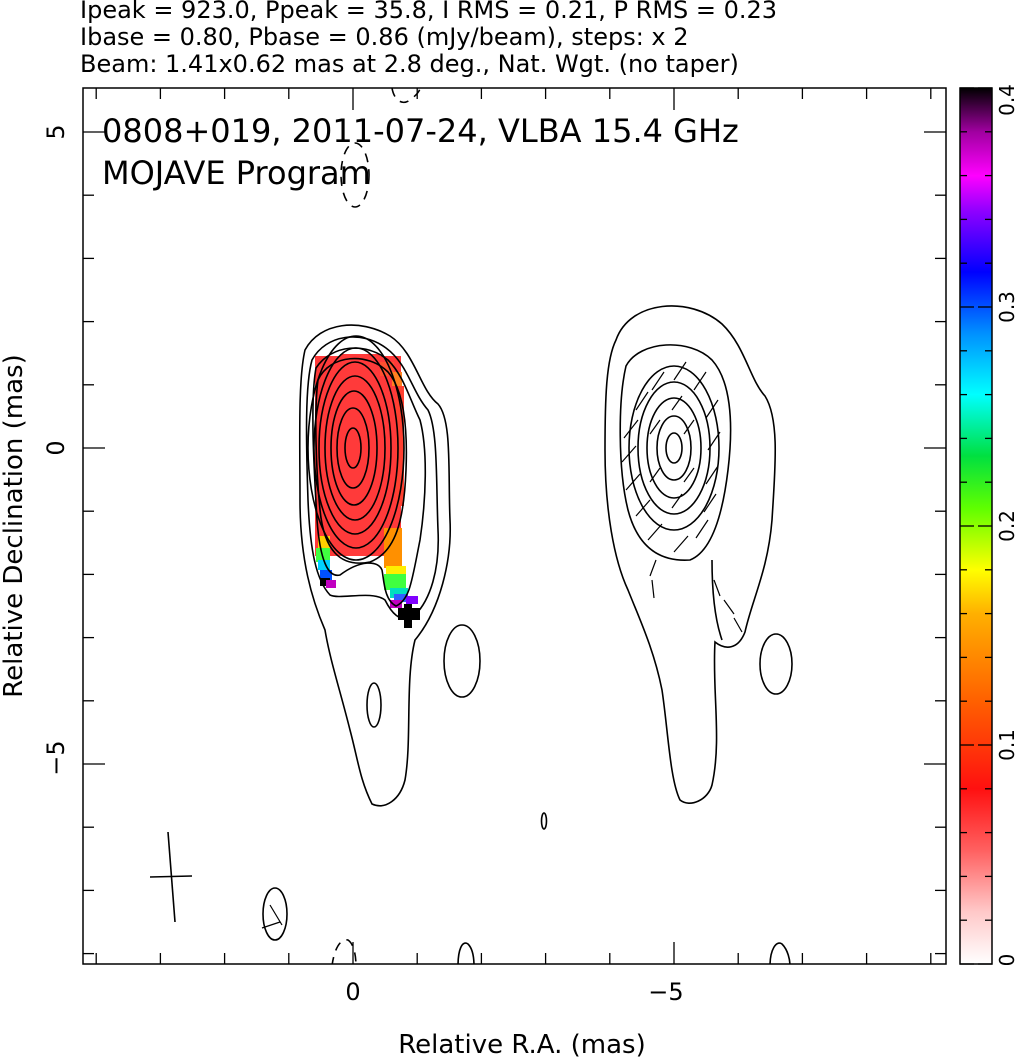 The width and height of the screenshot is (1022, 1060). I want to click on right-panel-contours, so click(698, 634).